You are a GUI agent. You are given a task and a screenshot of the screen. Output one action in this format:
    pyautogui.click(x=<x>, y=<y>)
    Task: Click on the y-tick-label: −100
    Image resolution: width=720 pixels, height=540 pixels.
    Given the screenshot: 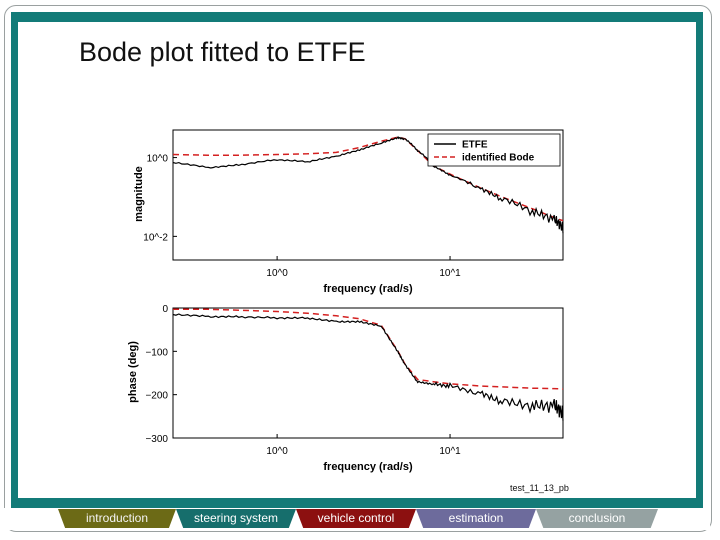 What is the action you would take?
    pyautogui.click(x=156, y=352)
    